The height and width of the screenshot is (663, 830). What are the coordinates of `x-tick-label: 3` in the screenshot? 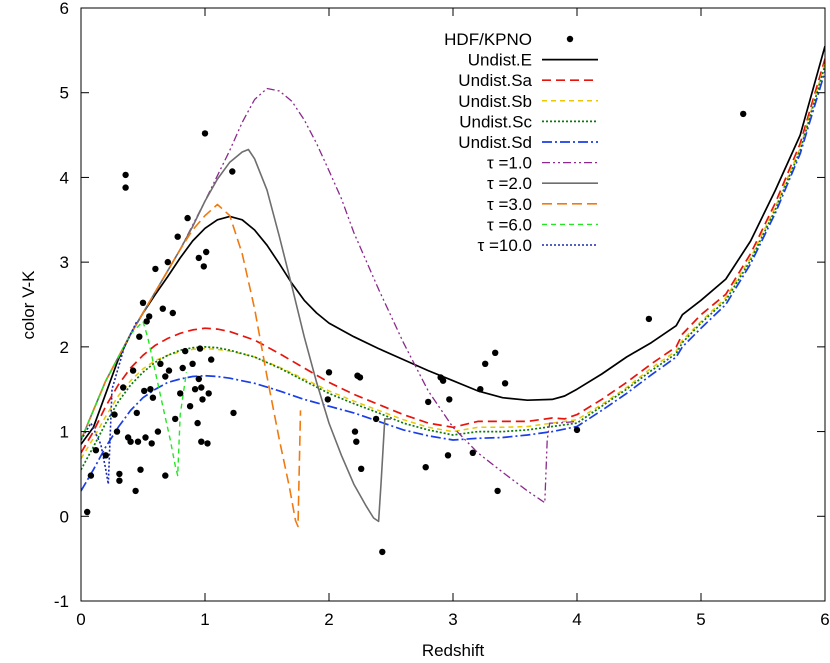 It's located at (452, 619).